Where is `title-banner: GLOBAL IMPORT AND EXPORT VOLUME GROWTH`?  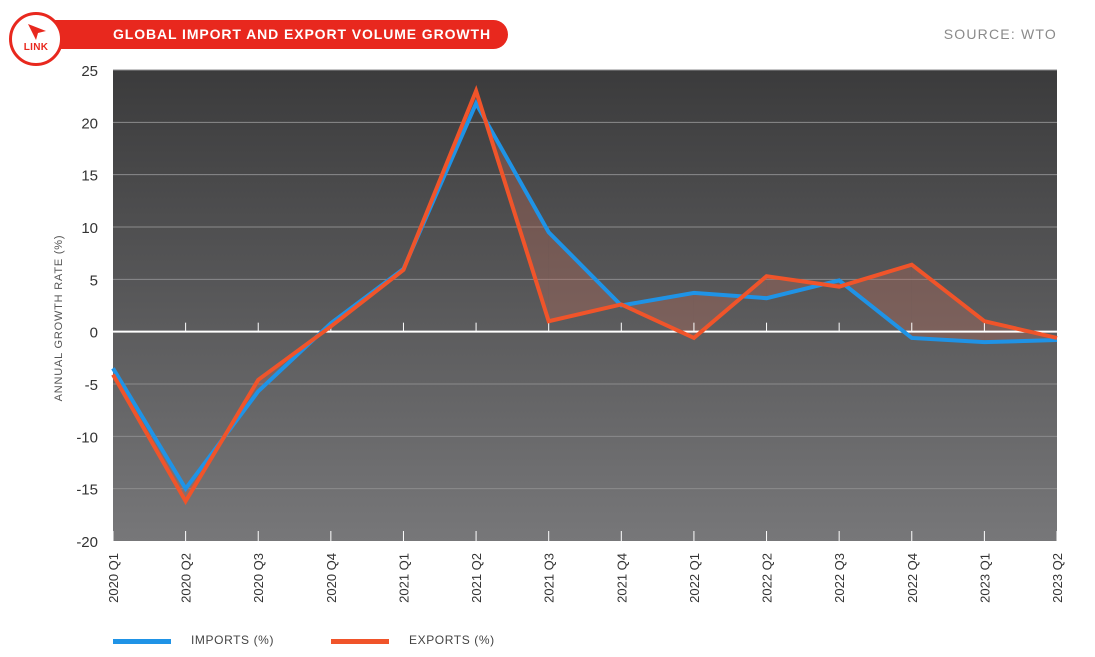 title-banner: GLOBAL IMPORT AND EXPORT VOLUME GROWTH is located at coordinates (269, 34).